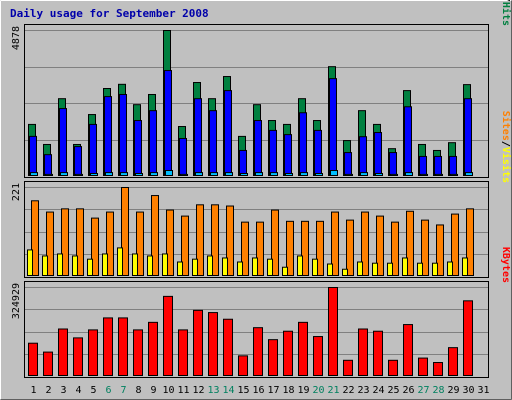 The image size is (512, 400). I want to click on chart-title: Daily usage for September 2008, so click(109, 13).